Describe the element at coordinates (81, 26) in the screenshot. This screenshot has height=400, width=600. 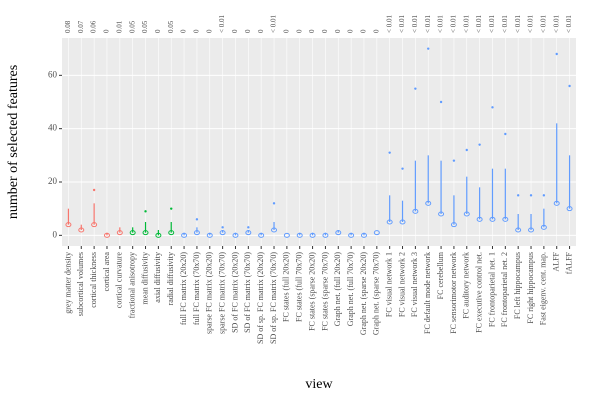
I see `p-value: 0.07` at that location.